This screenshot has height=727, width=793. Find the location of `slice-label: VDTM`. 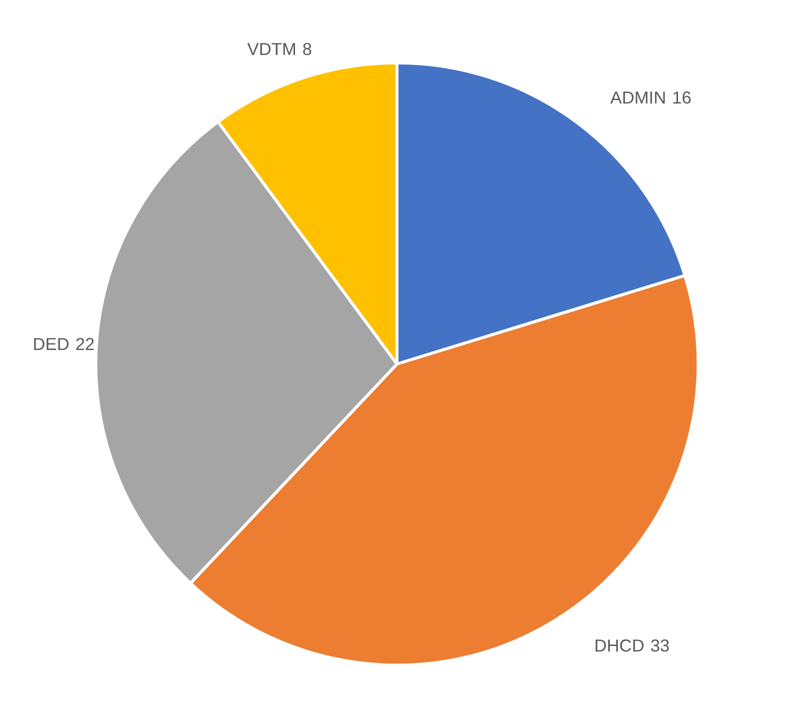

slice-label: VDTM is located at coordinates (271, 49).